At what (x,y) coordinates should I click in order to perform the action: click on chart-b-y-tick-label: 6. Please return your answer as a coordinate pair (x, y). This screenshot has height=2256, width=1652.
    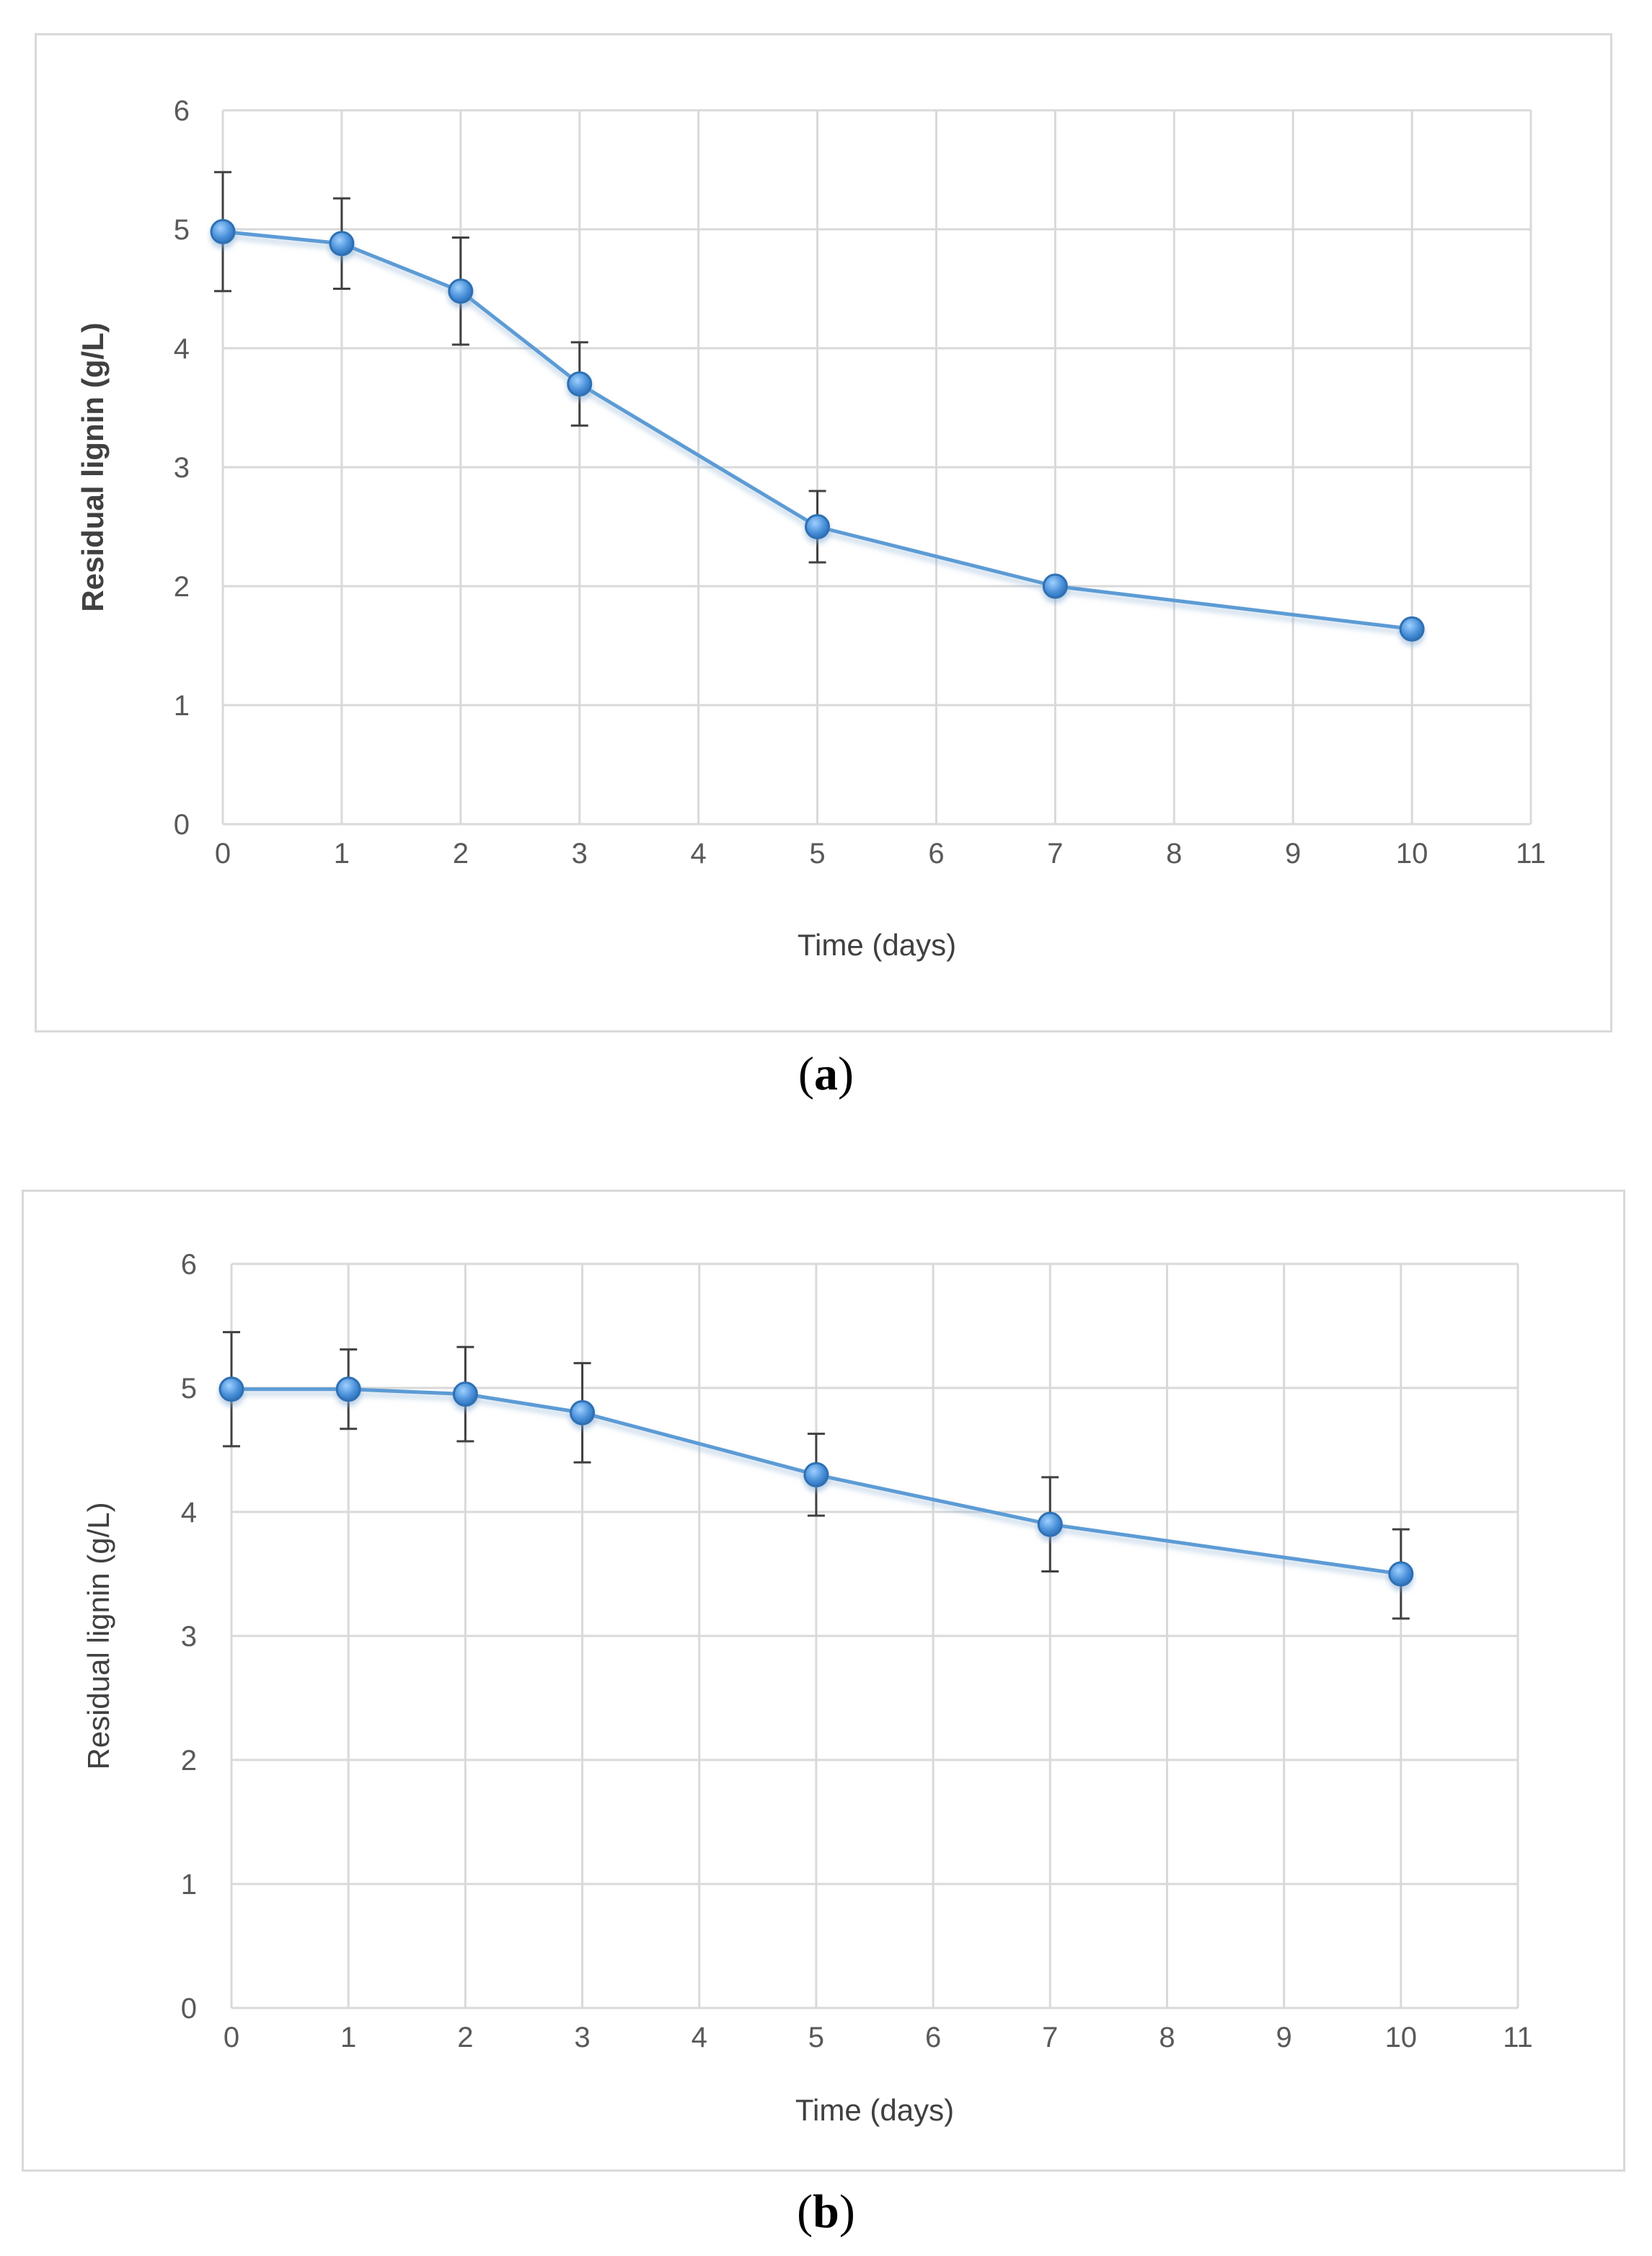
    Looking at the image, I should click on (189, 1264).